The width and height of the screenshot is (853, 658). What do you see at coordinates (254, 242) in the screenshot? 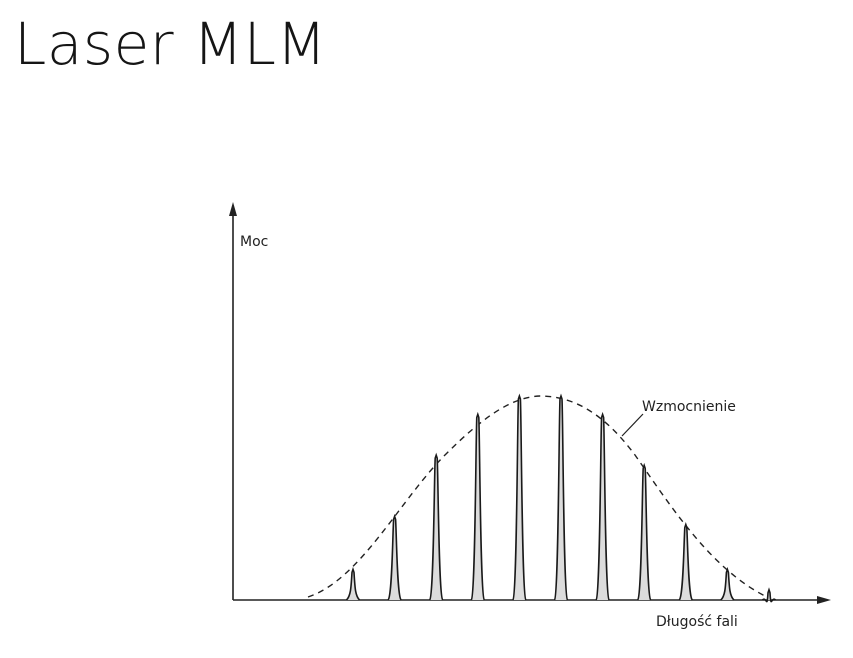
I see `y-axis-label: Moc` at bounding box center [254, 242].